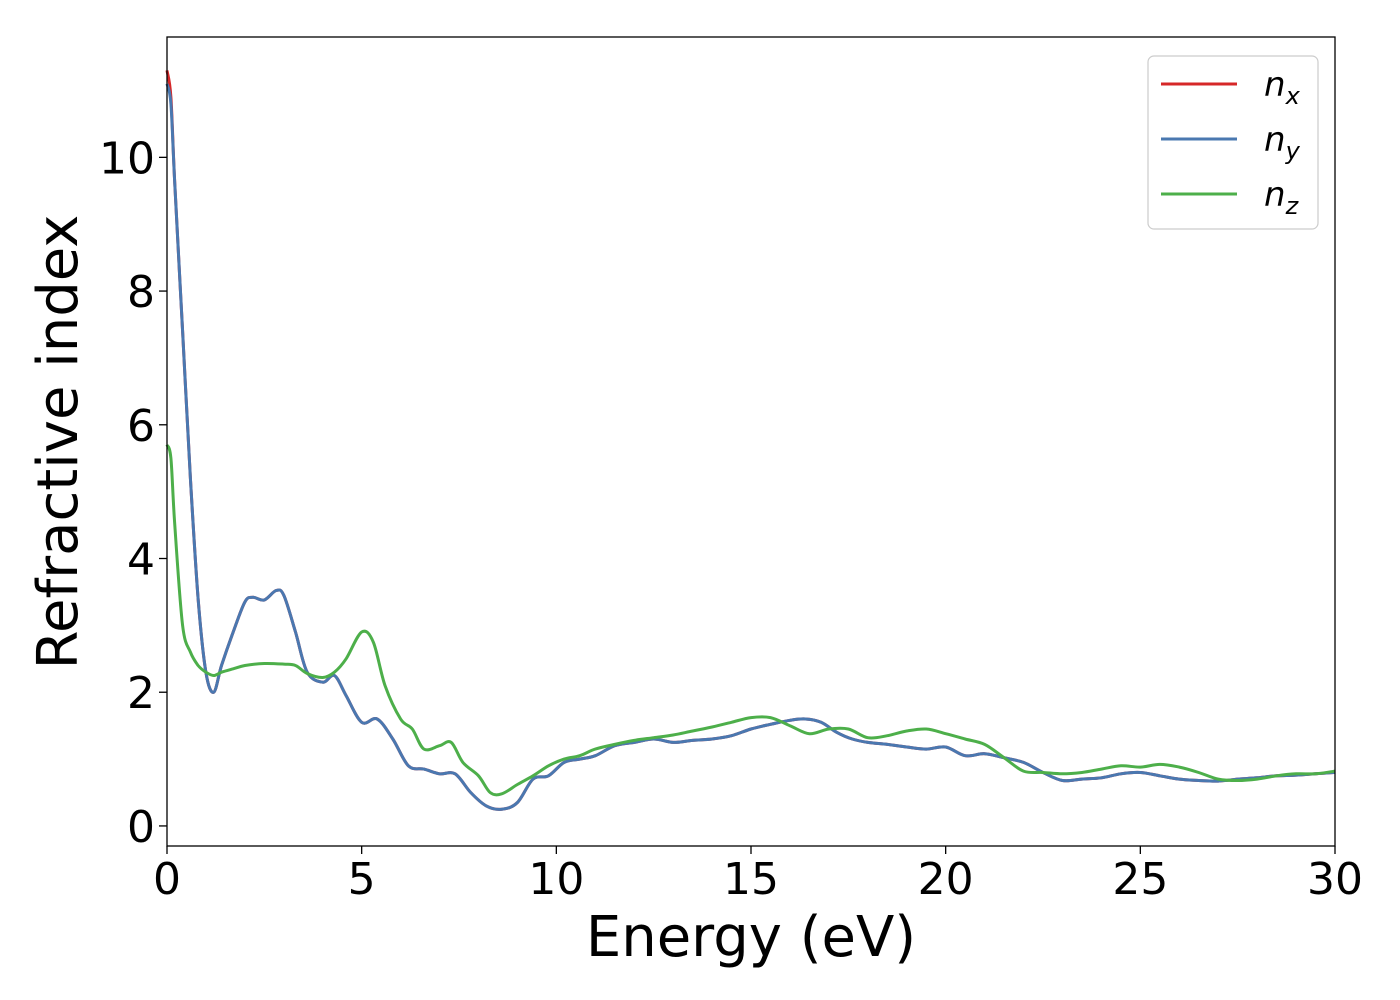 The width and height of the screenshot is (1400, 1000). What do you see at coordinates (58, 442) in the screenshot?
I see `y-axis-label: Refractive index` at bounding box center [58, 442].